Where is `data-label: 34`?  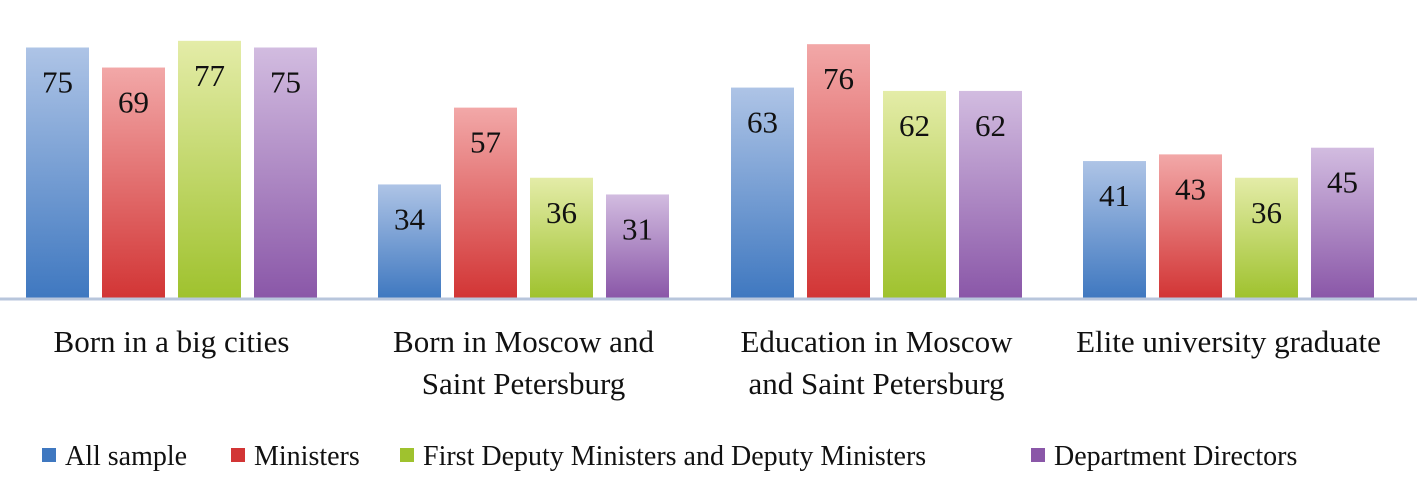
data-label: 34 is located at coordinates (410, 218).